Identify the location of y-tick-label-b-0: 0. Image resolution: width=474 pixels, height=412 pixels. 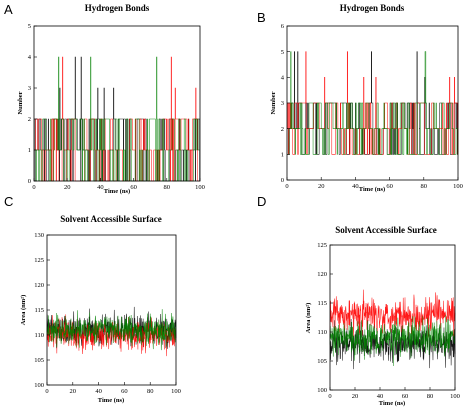
(282, 180).